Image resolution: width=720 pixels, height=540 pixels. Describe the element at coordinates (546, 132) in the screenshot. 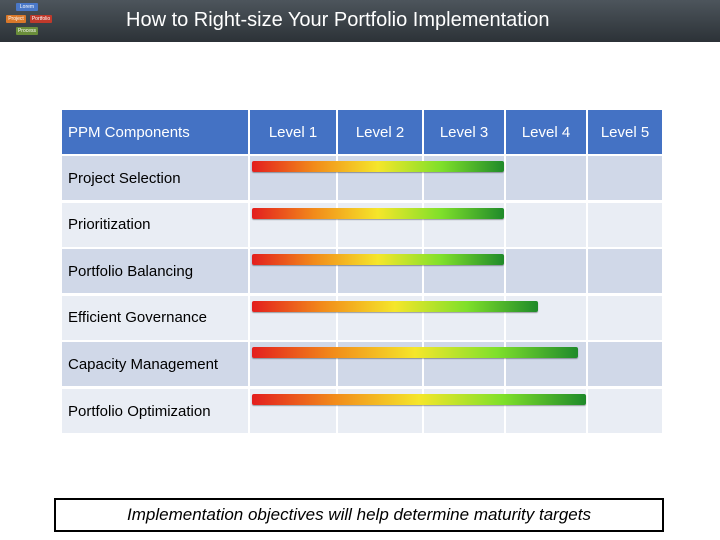

I see `header-level-4: Level 4` at that location.